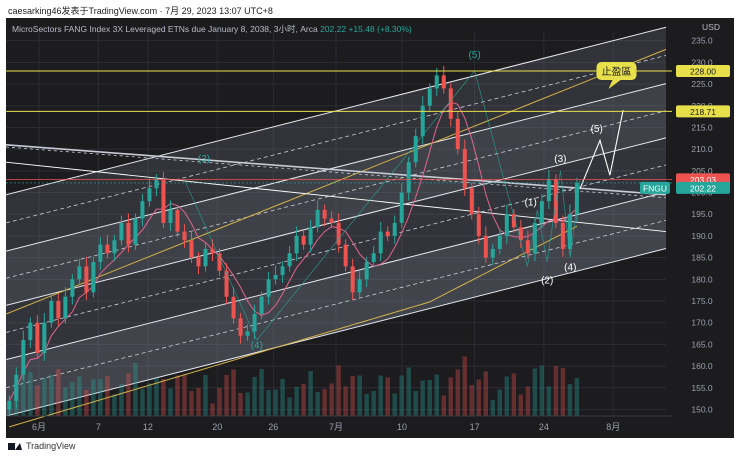  What do you see at coordinates (655, 187) in the screenshot?
I see `ticker-badge` at bounding box center [655, 187].